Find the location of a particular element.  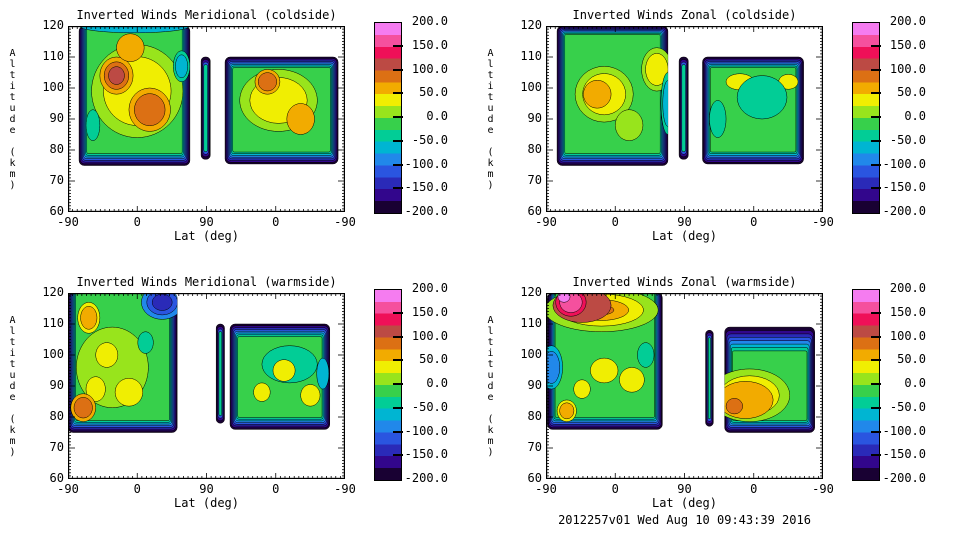

y-tick-label: 100 is located at coordinates (531, 87).